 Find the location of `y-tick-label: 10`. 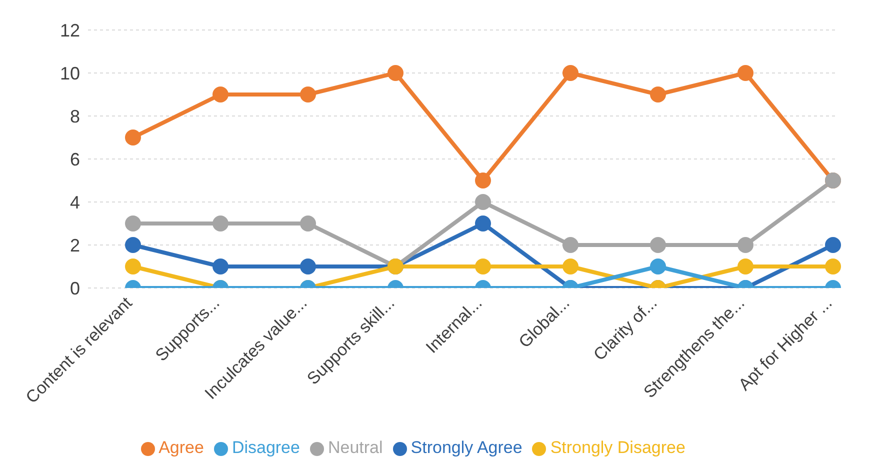

y-tick-label: 10 is located at coordinates (70, 73).